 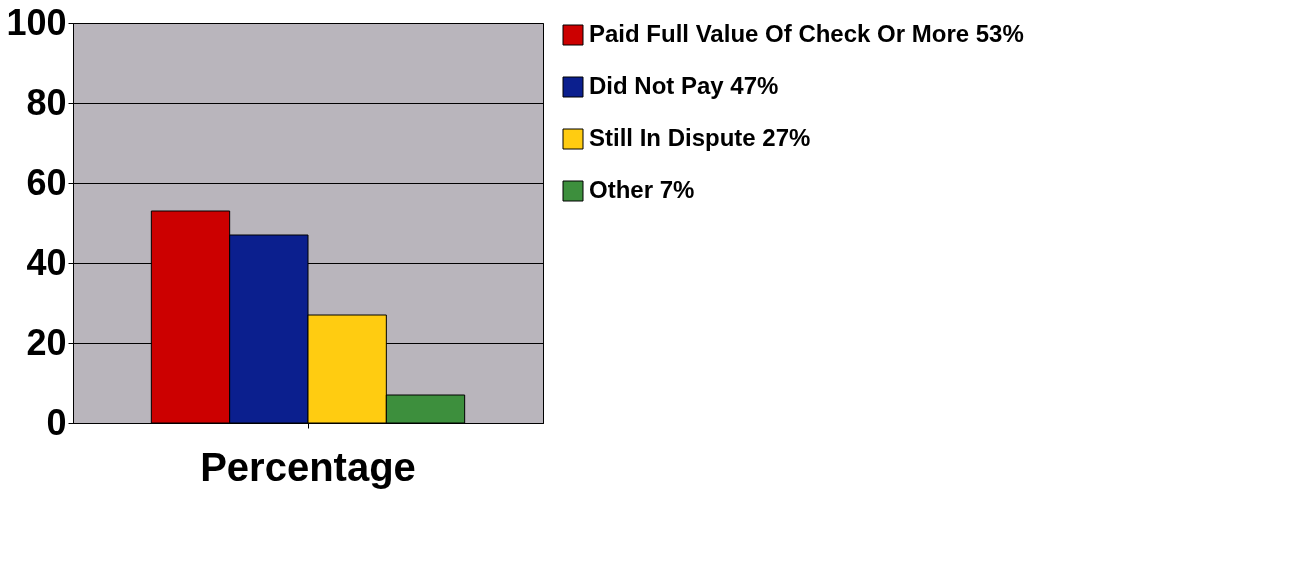 I want to click on legend-label: Paid Full Value Of Check Or More 53%, so click(x=806, y=33).